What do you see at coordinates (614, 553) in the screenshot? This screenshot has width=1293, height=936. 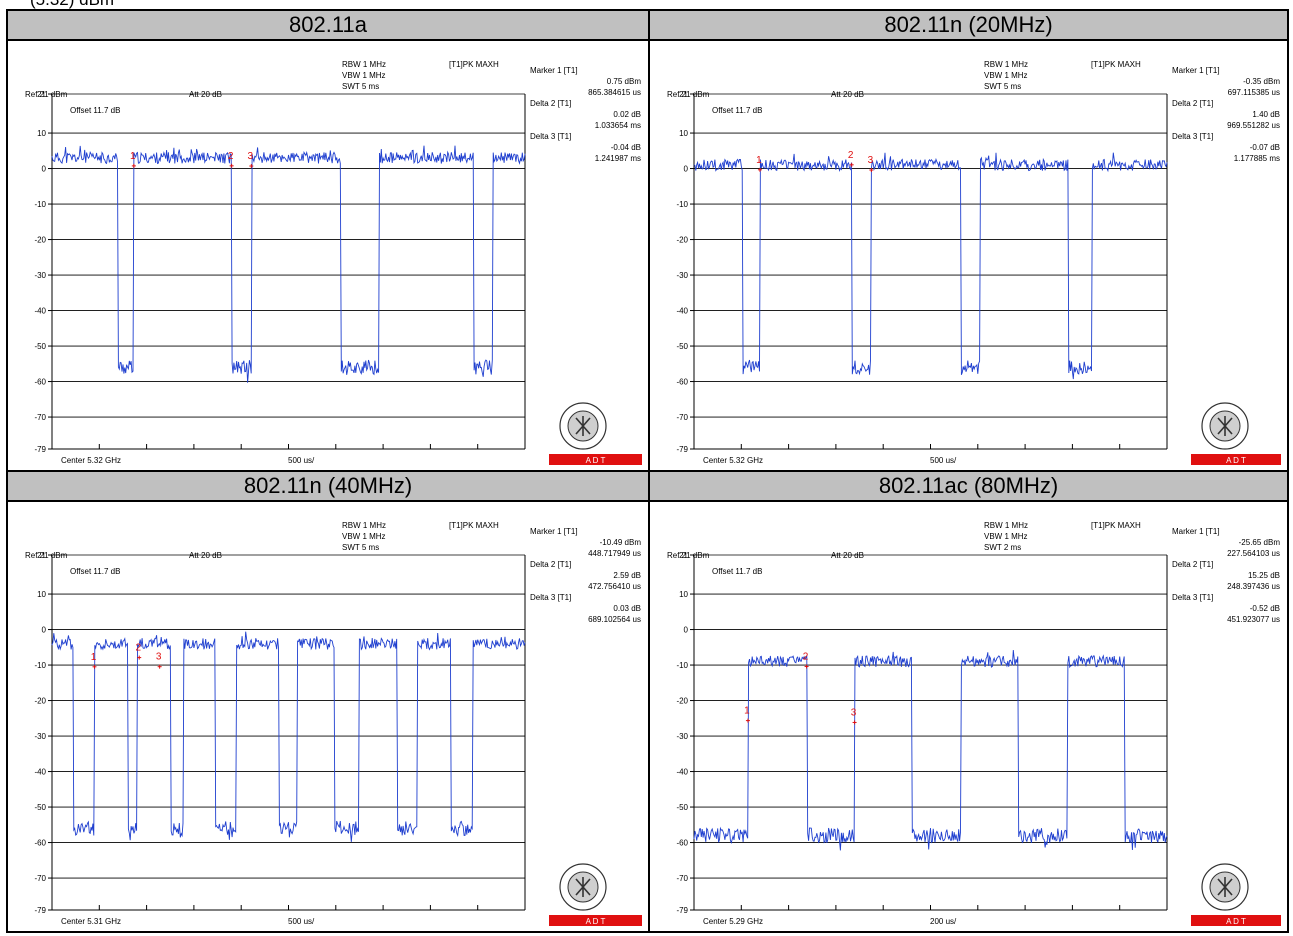 I see `marker-readout-time: 448.717949 us` at bounding box center [614, 553].